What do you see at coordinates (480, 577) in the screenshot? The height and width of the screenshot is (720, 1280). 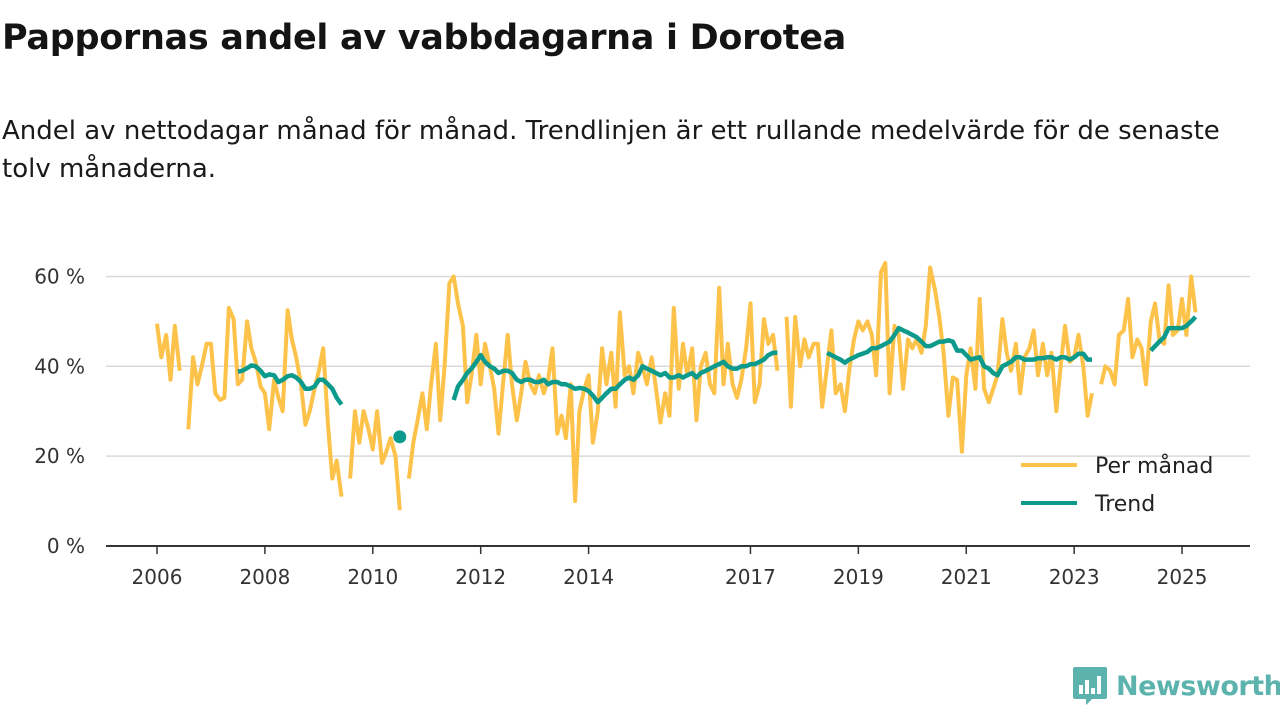 I see `x-tick-label: 2012` at bounding box center [480, 577].